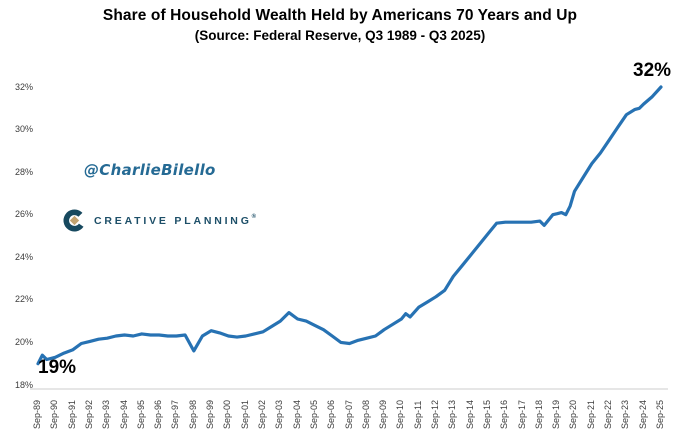  Describe the element at coordinates (400, 414) in the screenshot. I see `x-tick-label: Sep-10` at that location.